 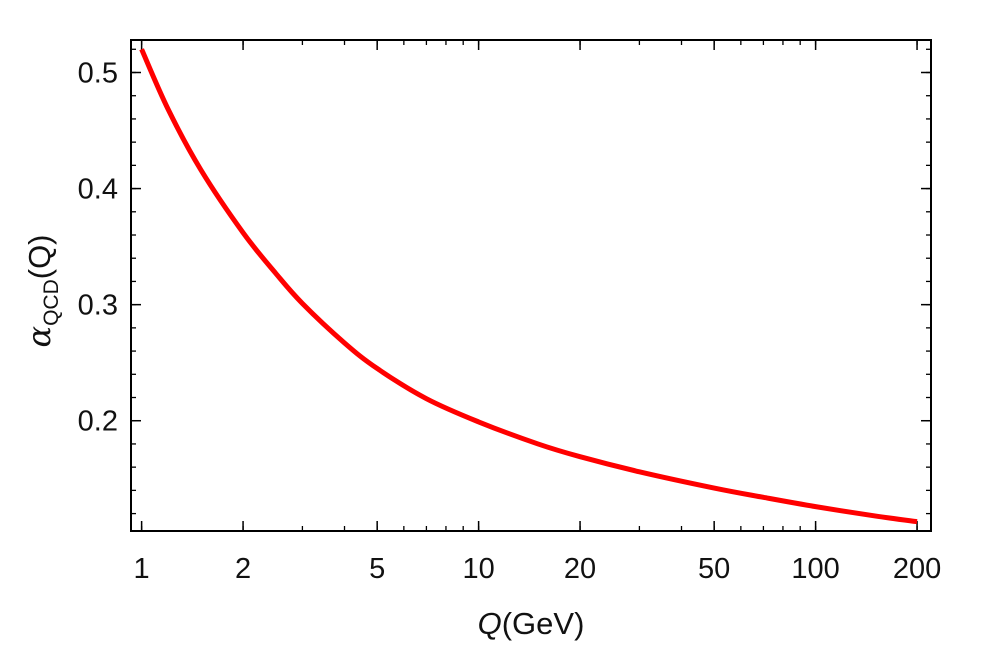 I want to click on x-tick-label: 10, so click(x=478, y=569).